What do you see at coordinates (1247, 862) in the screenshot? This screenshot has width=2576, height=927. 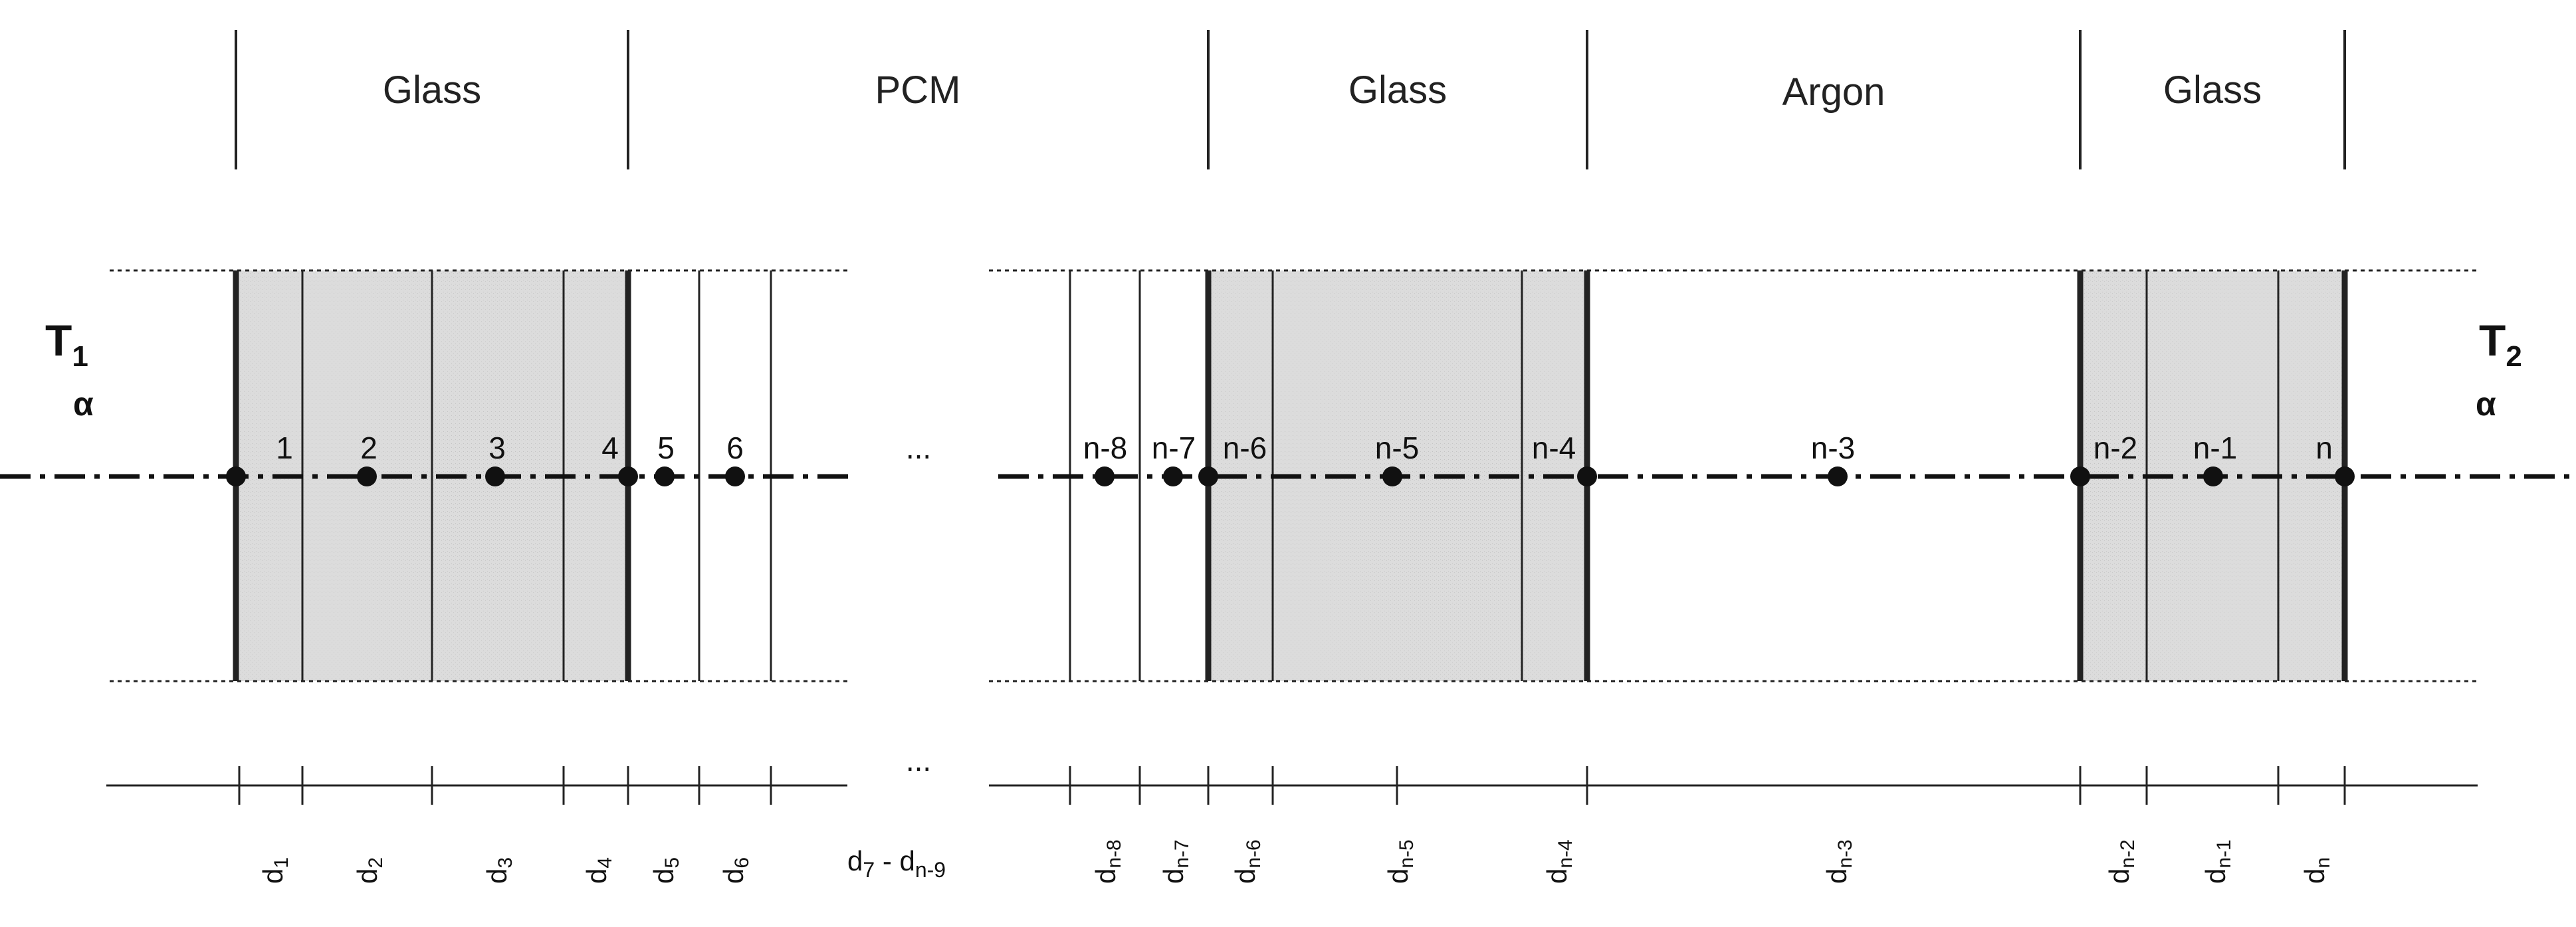 I see `thickness-label: dn-6` at bounding box center [1247, 862].